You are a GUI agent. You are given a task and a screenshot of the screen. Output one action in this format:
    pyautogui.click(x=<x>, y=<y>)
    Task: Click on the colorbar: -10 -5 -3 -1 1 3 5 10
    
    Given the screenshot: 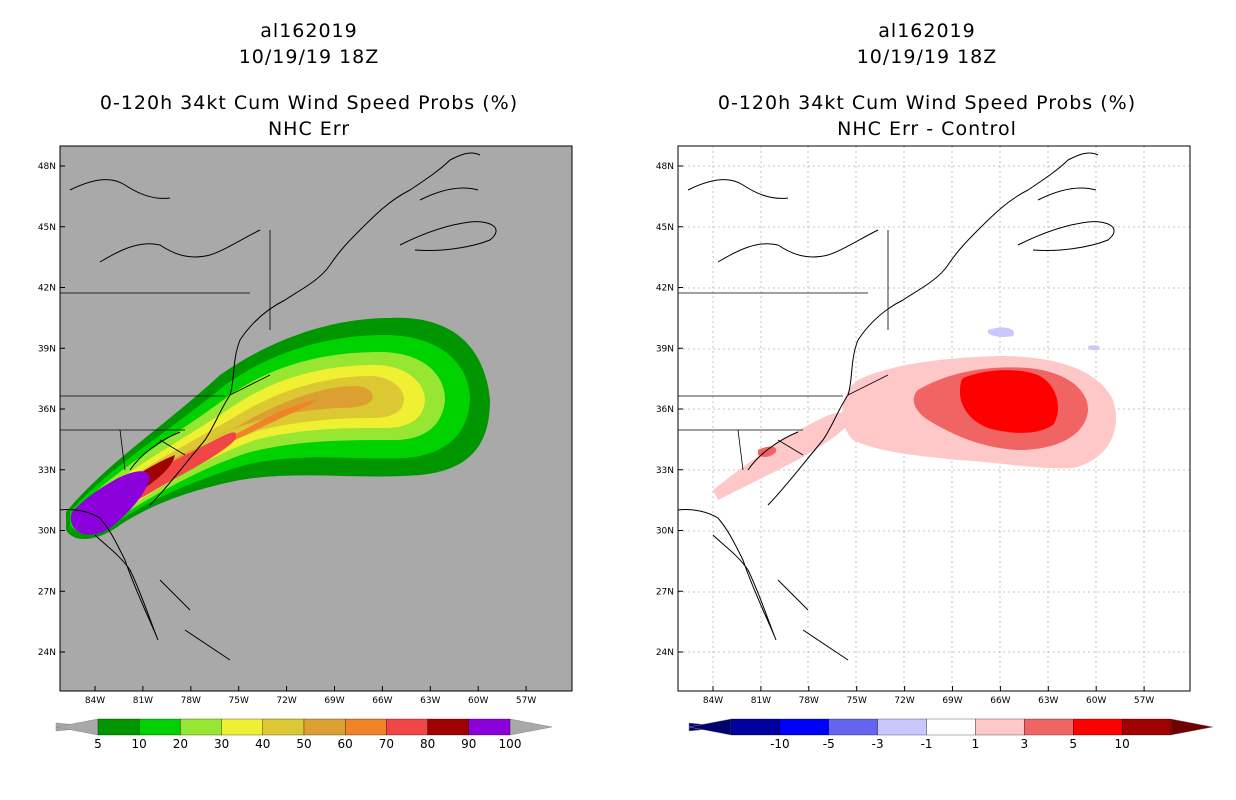 What is the action you would take?
    pyautogui.click(x=951, y=734)
    